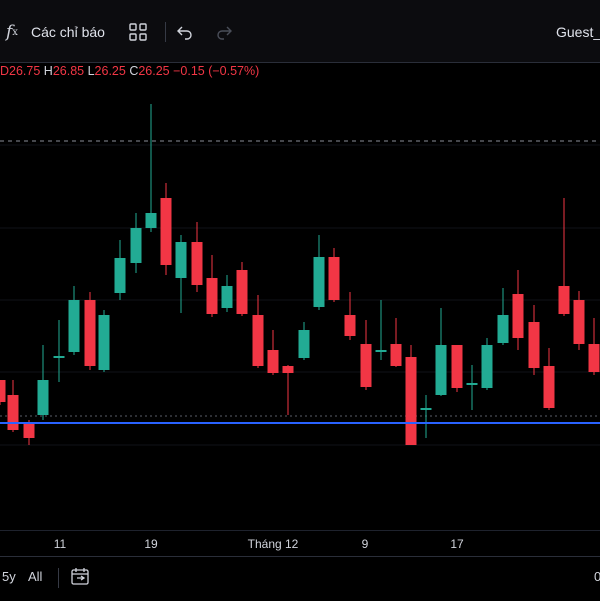 This screenshot has width=600, height=601. Describe the element at coordinates (165, 32) in the screenshot. I see `toolbar-divider` at that location.